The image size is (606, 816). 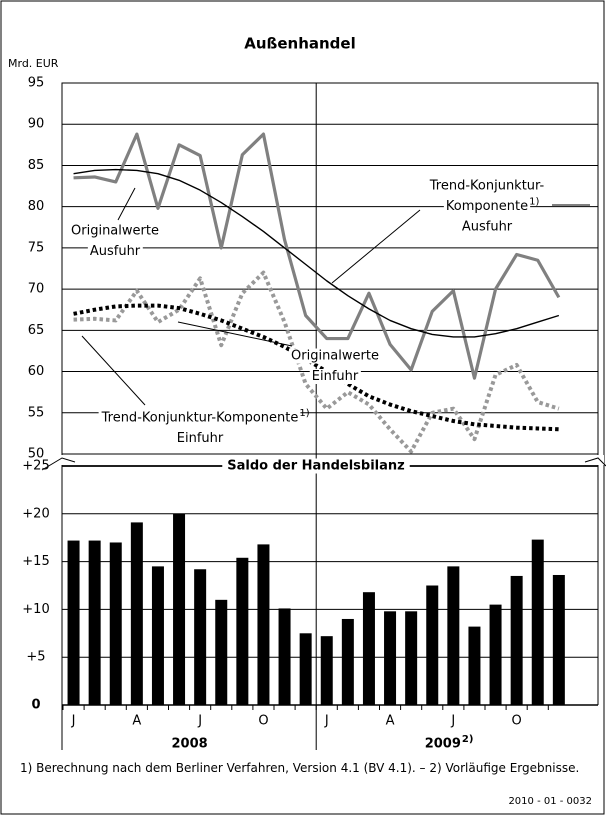 What do you see at coordinates (299, 44) in the screenshot?
I see `chart-title: Außenhandel` at bounding box center [299, 44].